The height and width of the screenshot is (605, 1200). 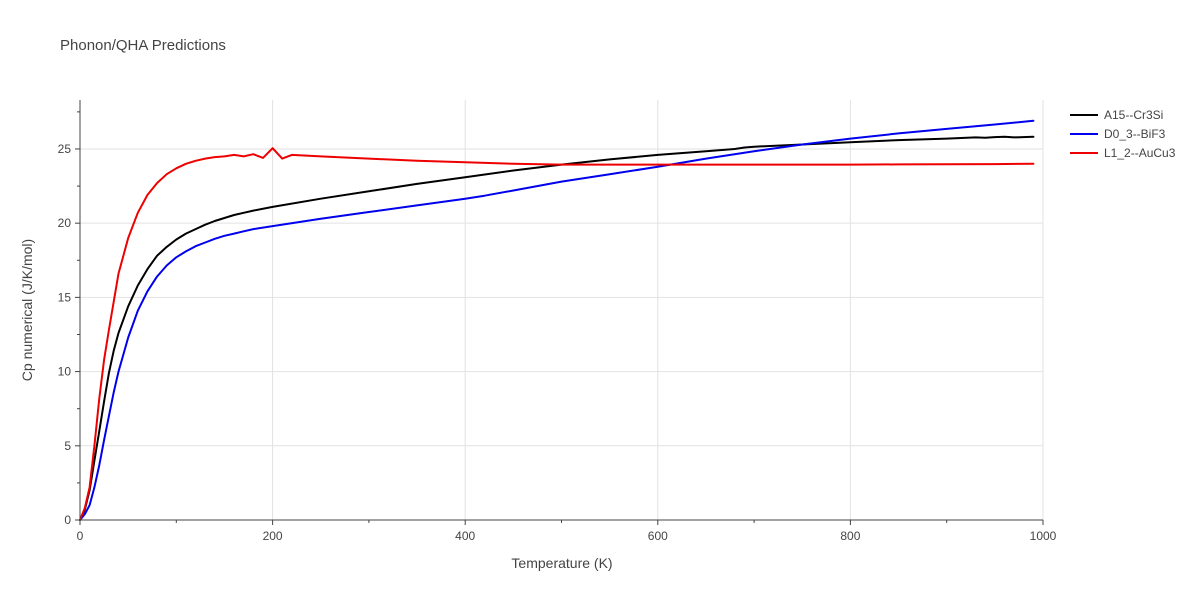 I want to click on legend: A15--Cr3Si D0_3--BiF3 L1_2--AuCu3, so click(x=1123, y=134).